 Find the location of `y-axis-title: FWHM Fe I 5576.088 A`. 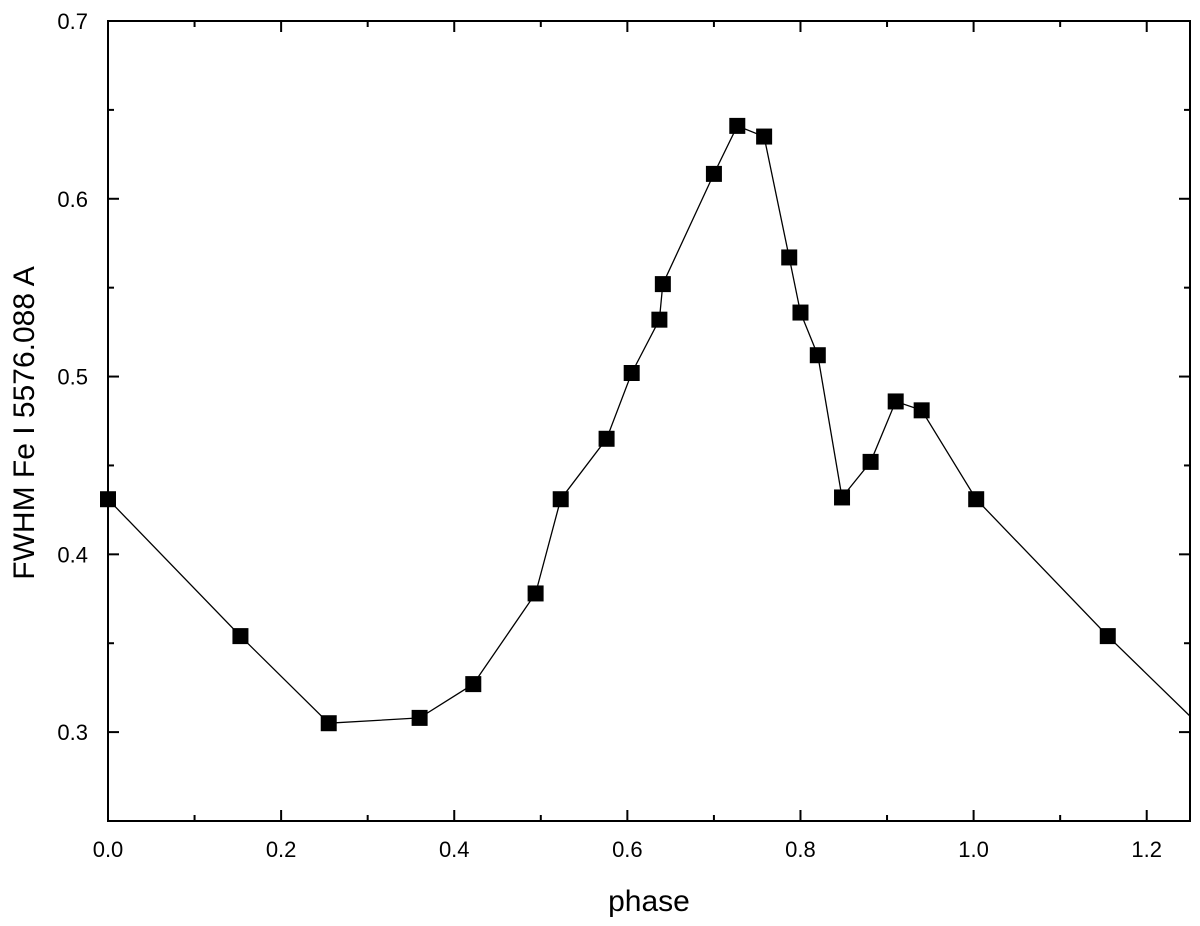

y-axis-title: FWHM Fe I 5576.088 A is located at coordinates (24, 422).